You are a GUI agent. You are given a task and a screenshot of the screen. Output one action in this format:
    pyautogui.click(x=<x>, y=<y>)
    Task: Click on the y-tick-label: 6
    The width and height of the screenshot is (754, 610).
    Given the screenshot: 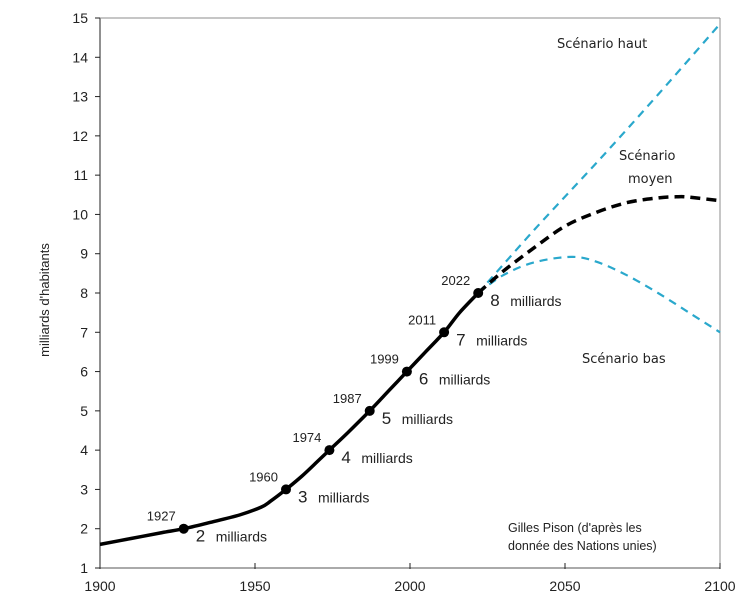 What is the action you would take?
    pyautogui.click(x=84, y=372)
    